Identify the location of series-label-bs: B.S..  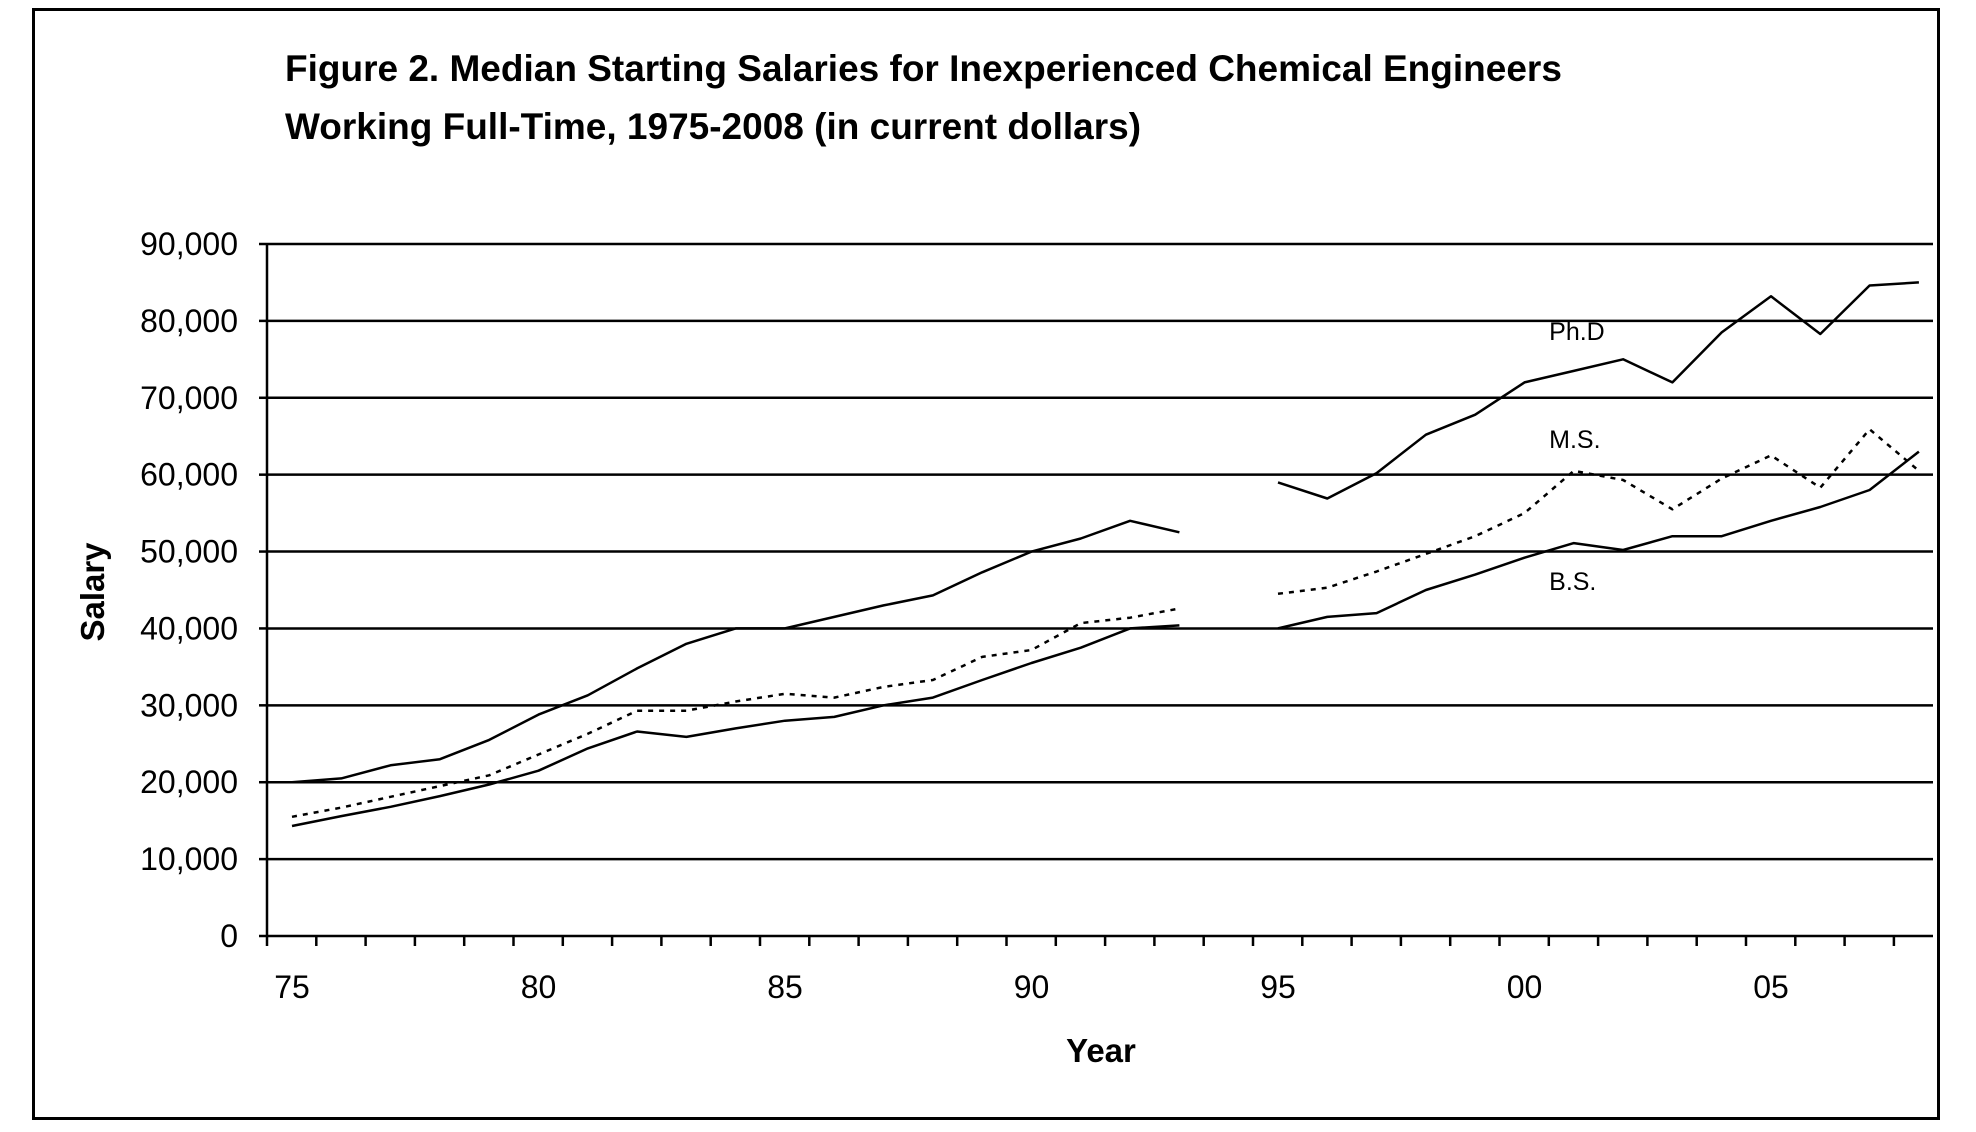
(1572, 582).